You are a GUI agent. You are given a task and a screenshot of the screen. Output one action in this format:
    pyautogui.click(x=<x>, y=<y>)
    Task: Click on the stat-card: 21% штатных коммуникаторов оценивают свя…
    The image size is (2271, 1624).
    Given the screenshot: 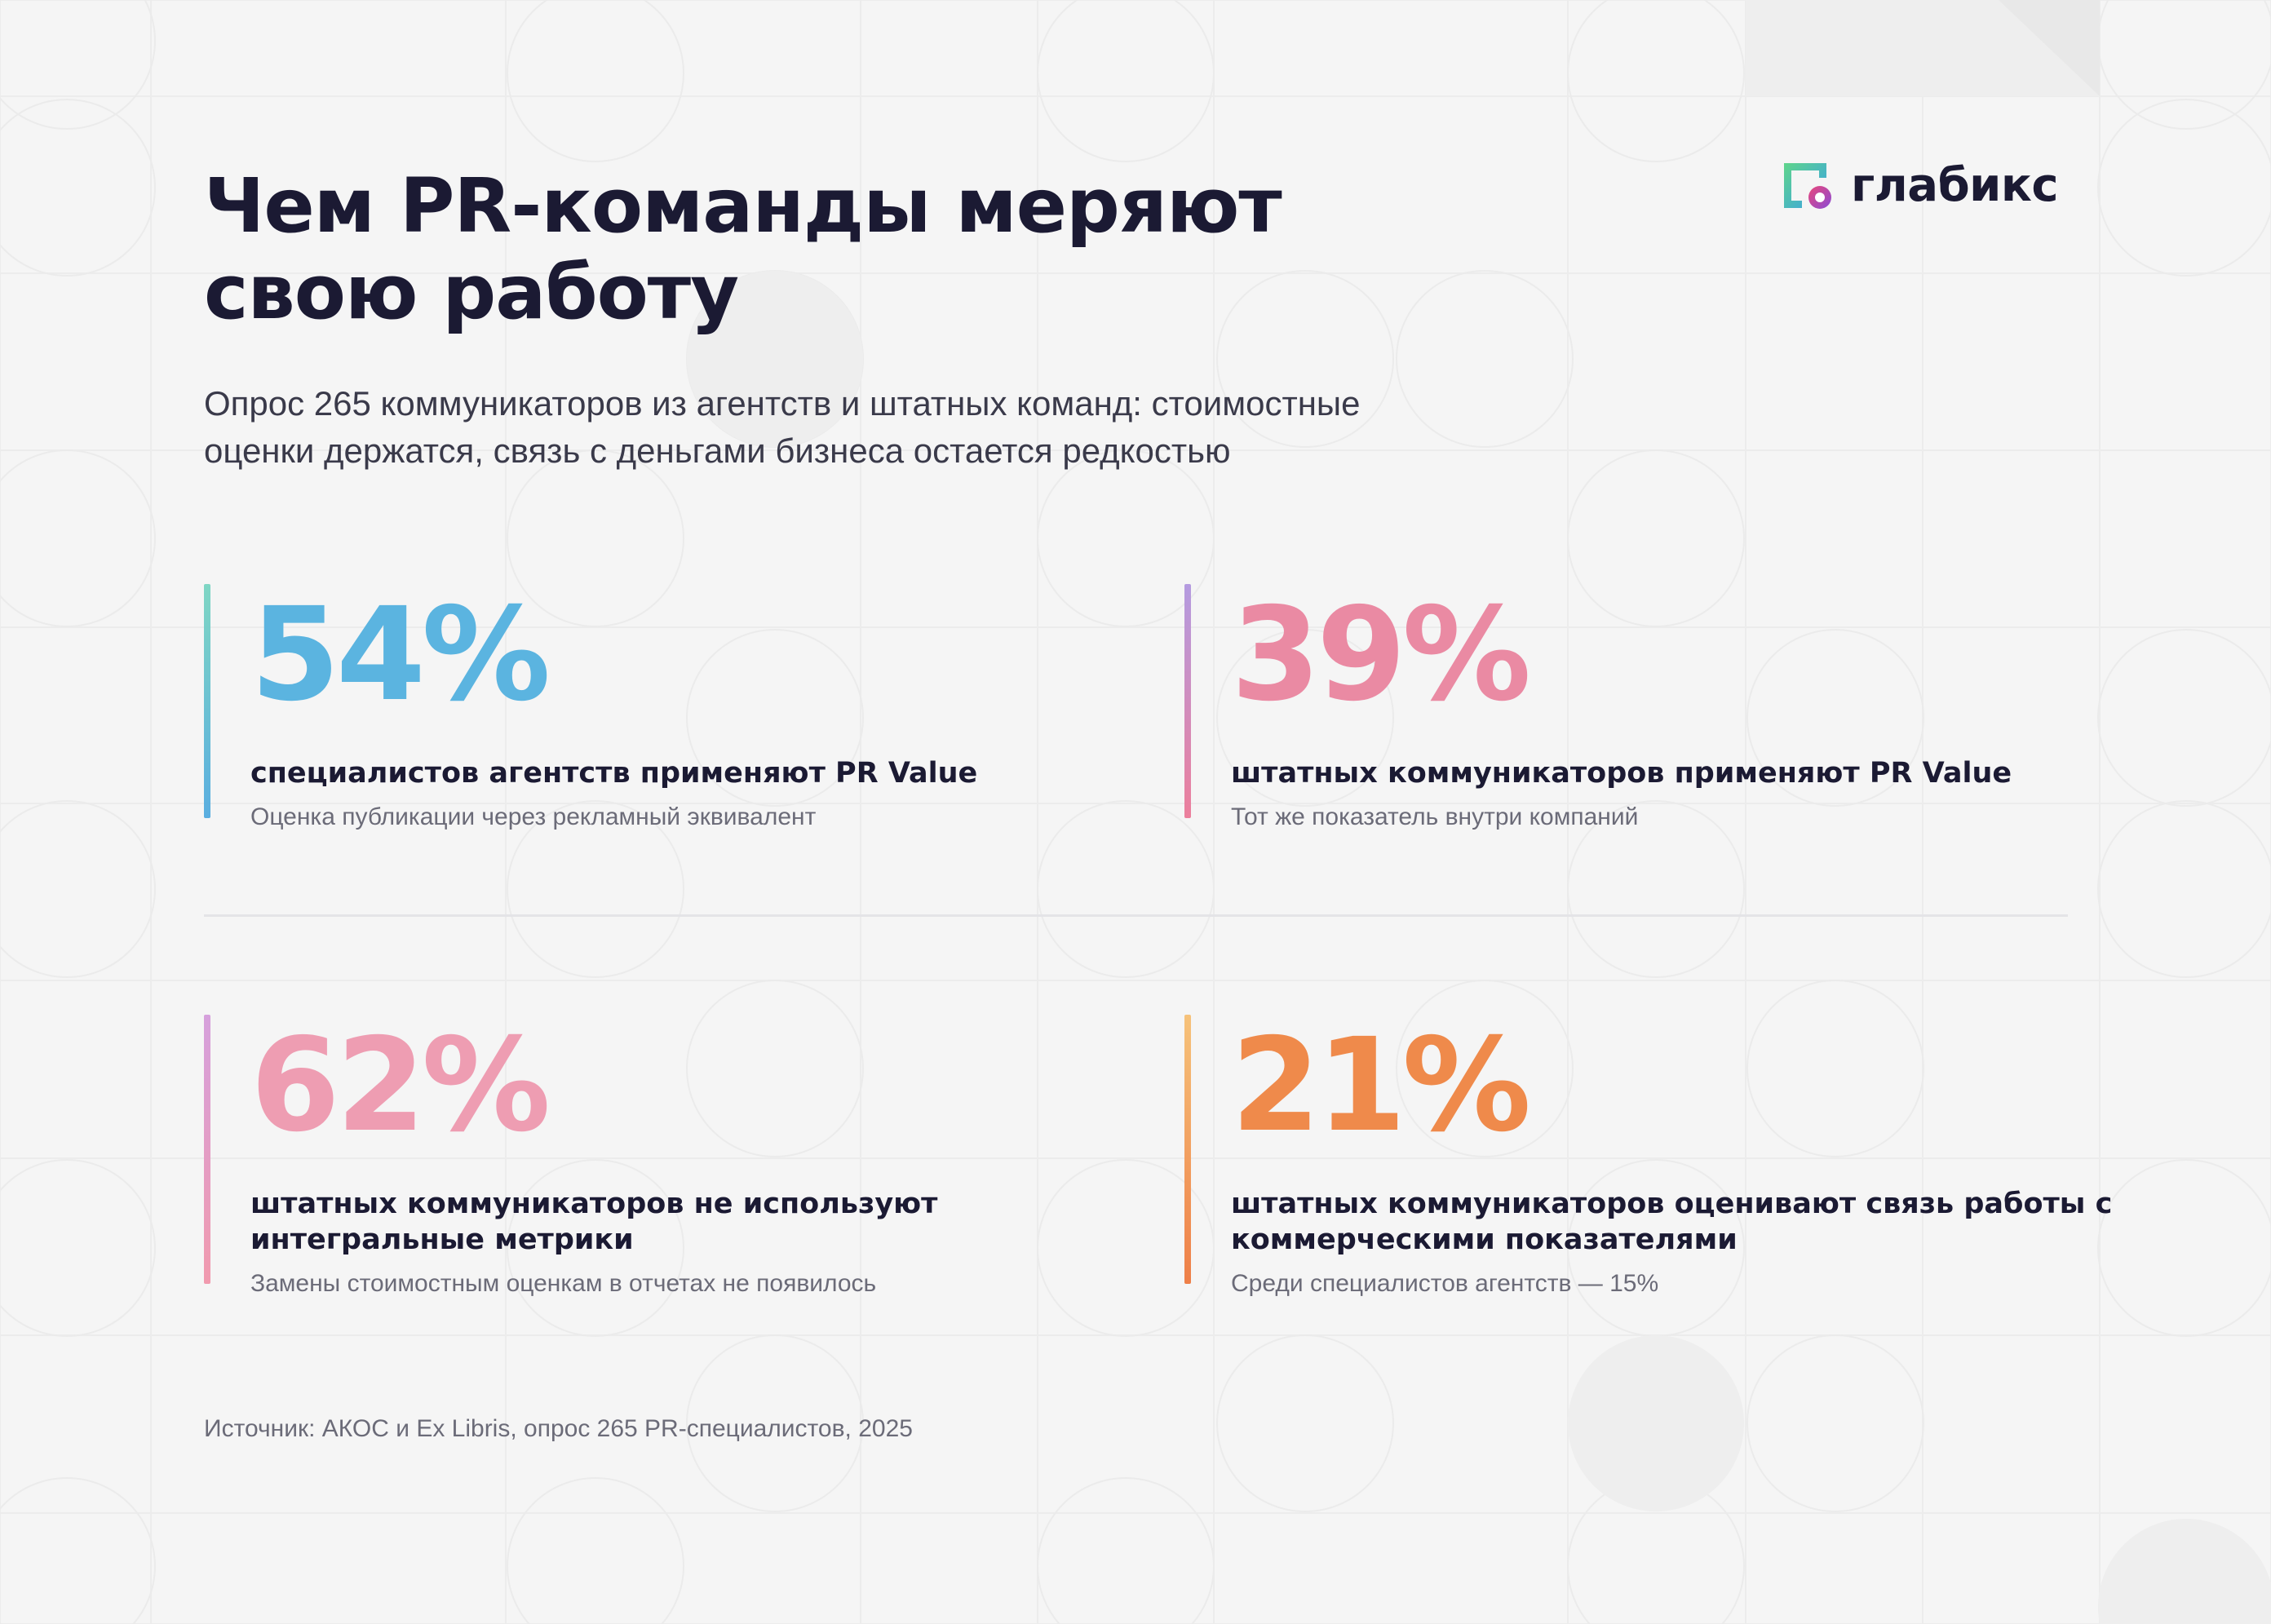 What is the action you would take?
    pyautogui.click(x=1665, y=1154)
    